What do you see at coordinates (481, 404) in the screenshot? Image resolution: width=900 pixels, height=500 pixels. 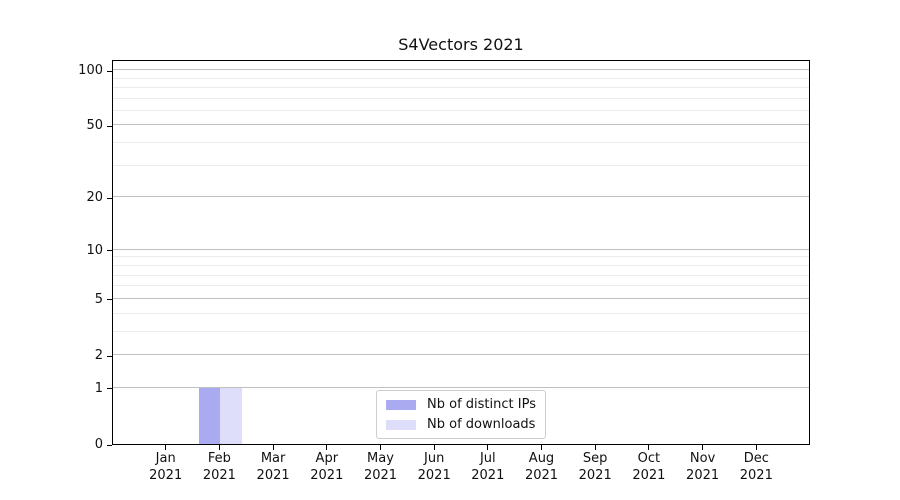 I see `legend-label: Nb of distinct IPs` at bounding box center [481, 404].